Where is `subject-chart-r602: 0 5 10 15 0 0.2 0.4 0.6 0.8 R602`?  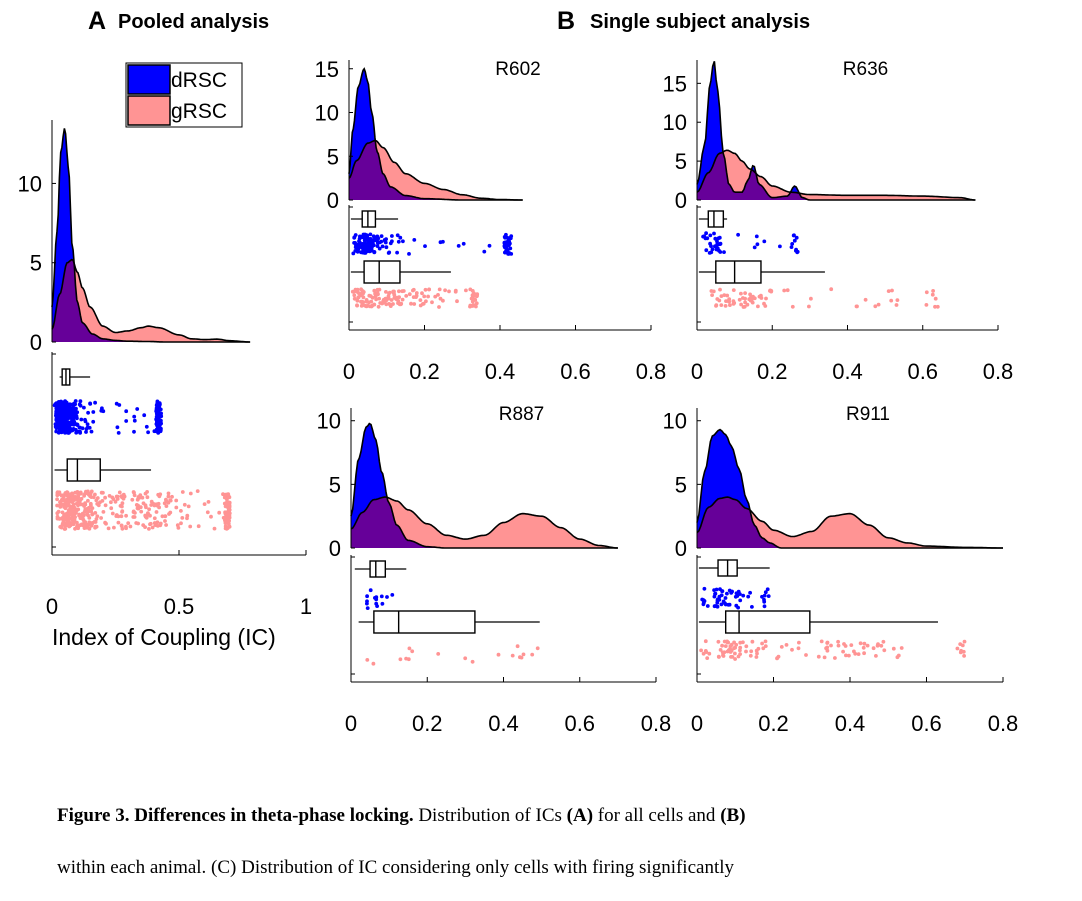 subject-chart-r602: 0 5 10 15 0 0.2 0.4 0.6 0.8 R602 is located at coordinates (491, 220).